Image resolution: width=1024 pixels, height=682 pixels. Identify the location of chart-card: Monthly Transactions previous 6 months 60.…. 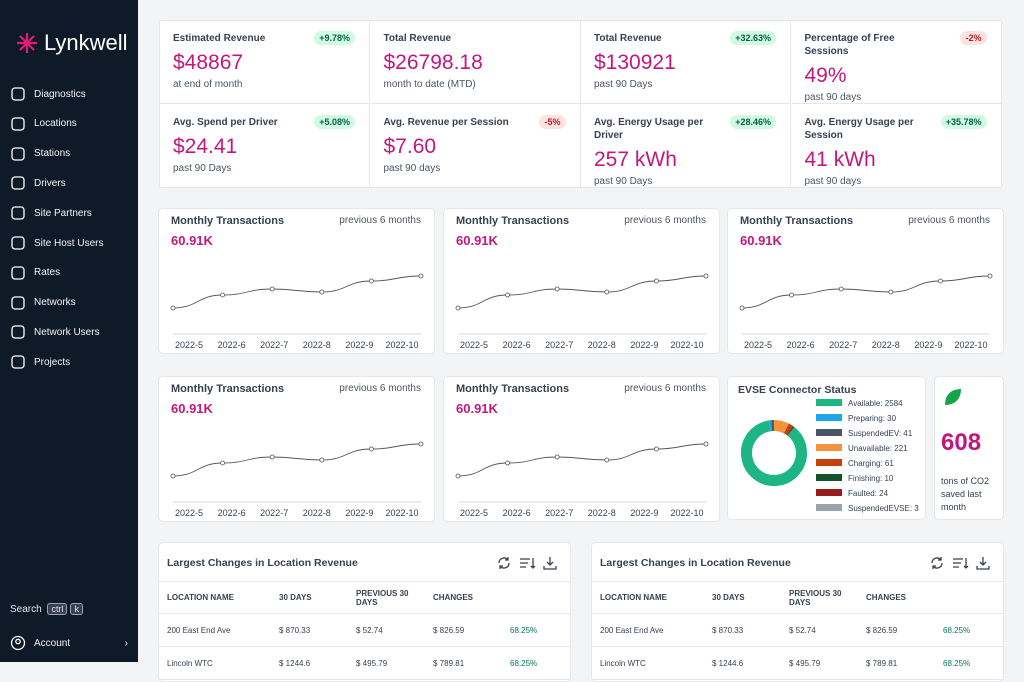
(296, 281).